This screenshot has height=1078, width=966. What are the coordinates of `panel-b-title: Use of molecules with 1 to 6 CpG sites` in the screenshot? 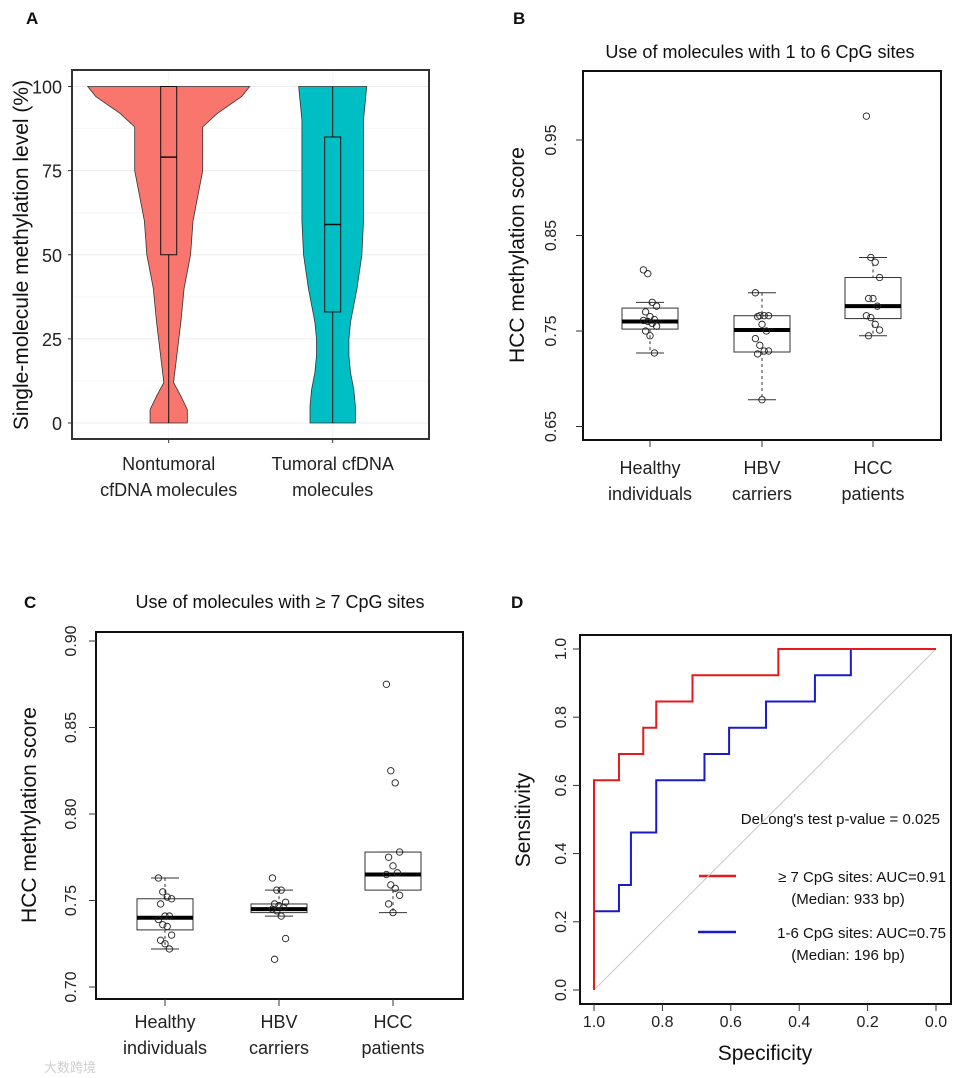 It's located at (759, 52).